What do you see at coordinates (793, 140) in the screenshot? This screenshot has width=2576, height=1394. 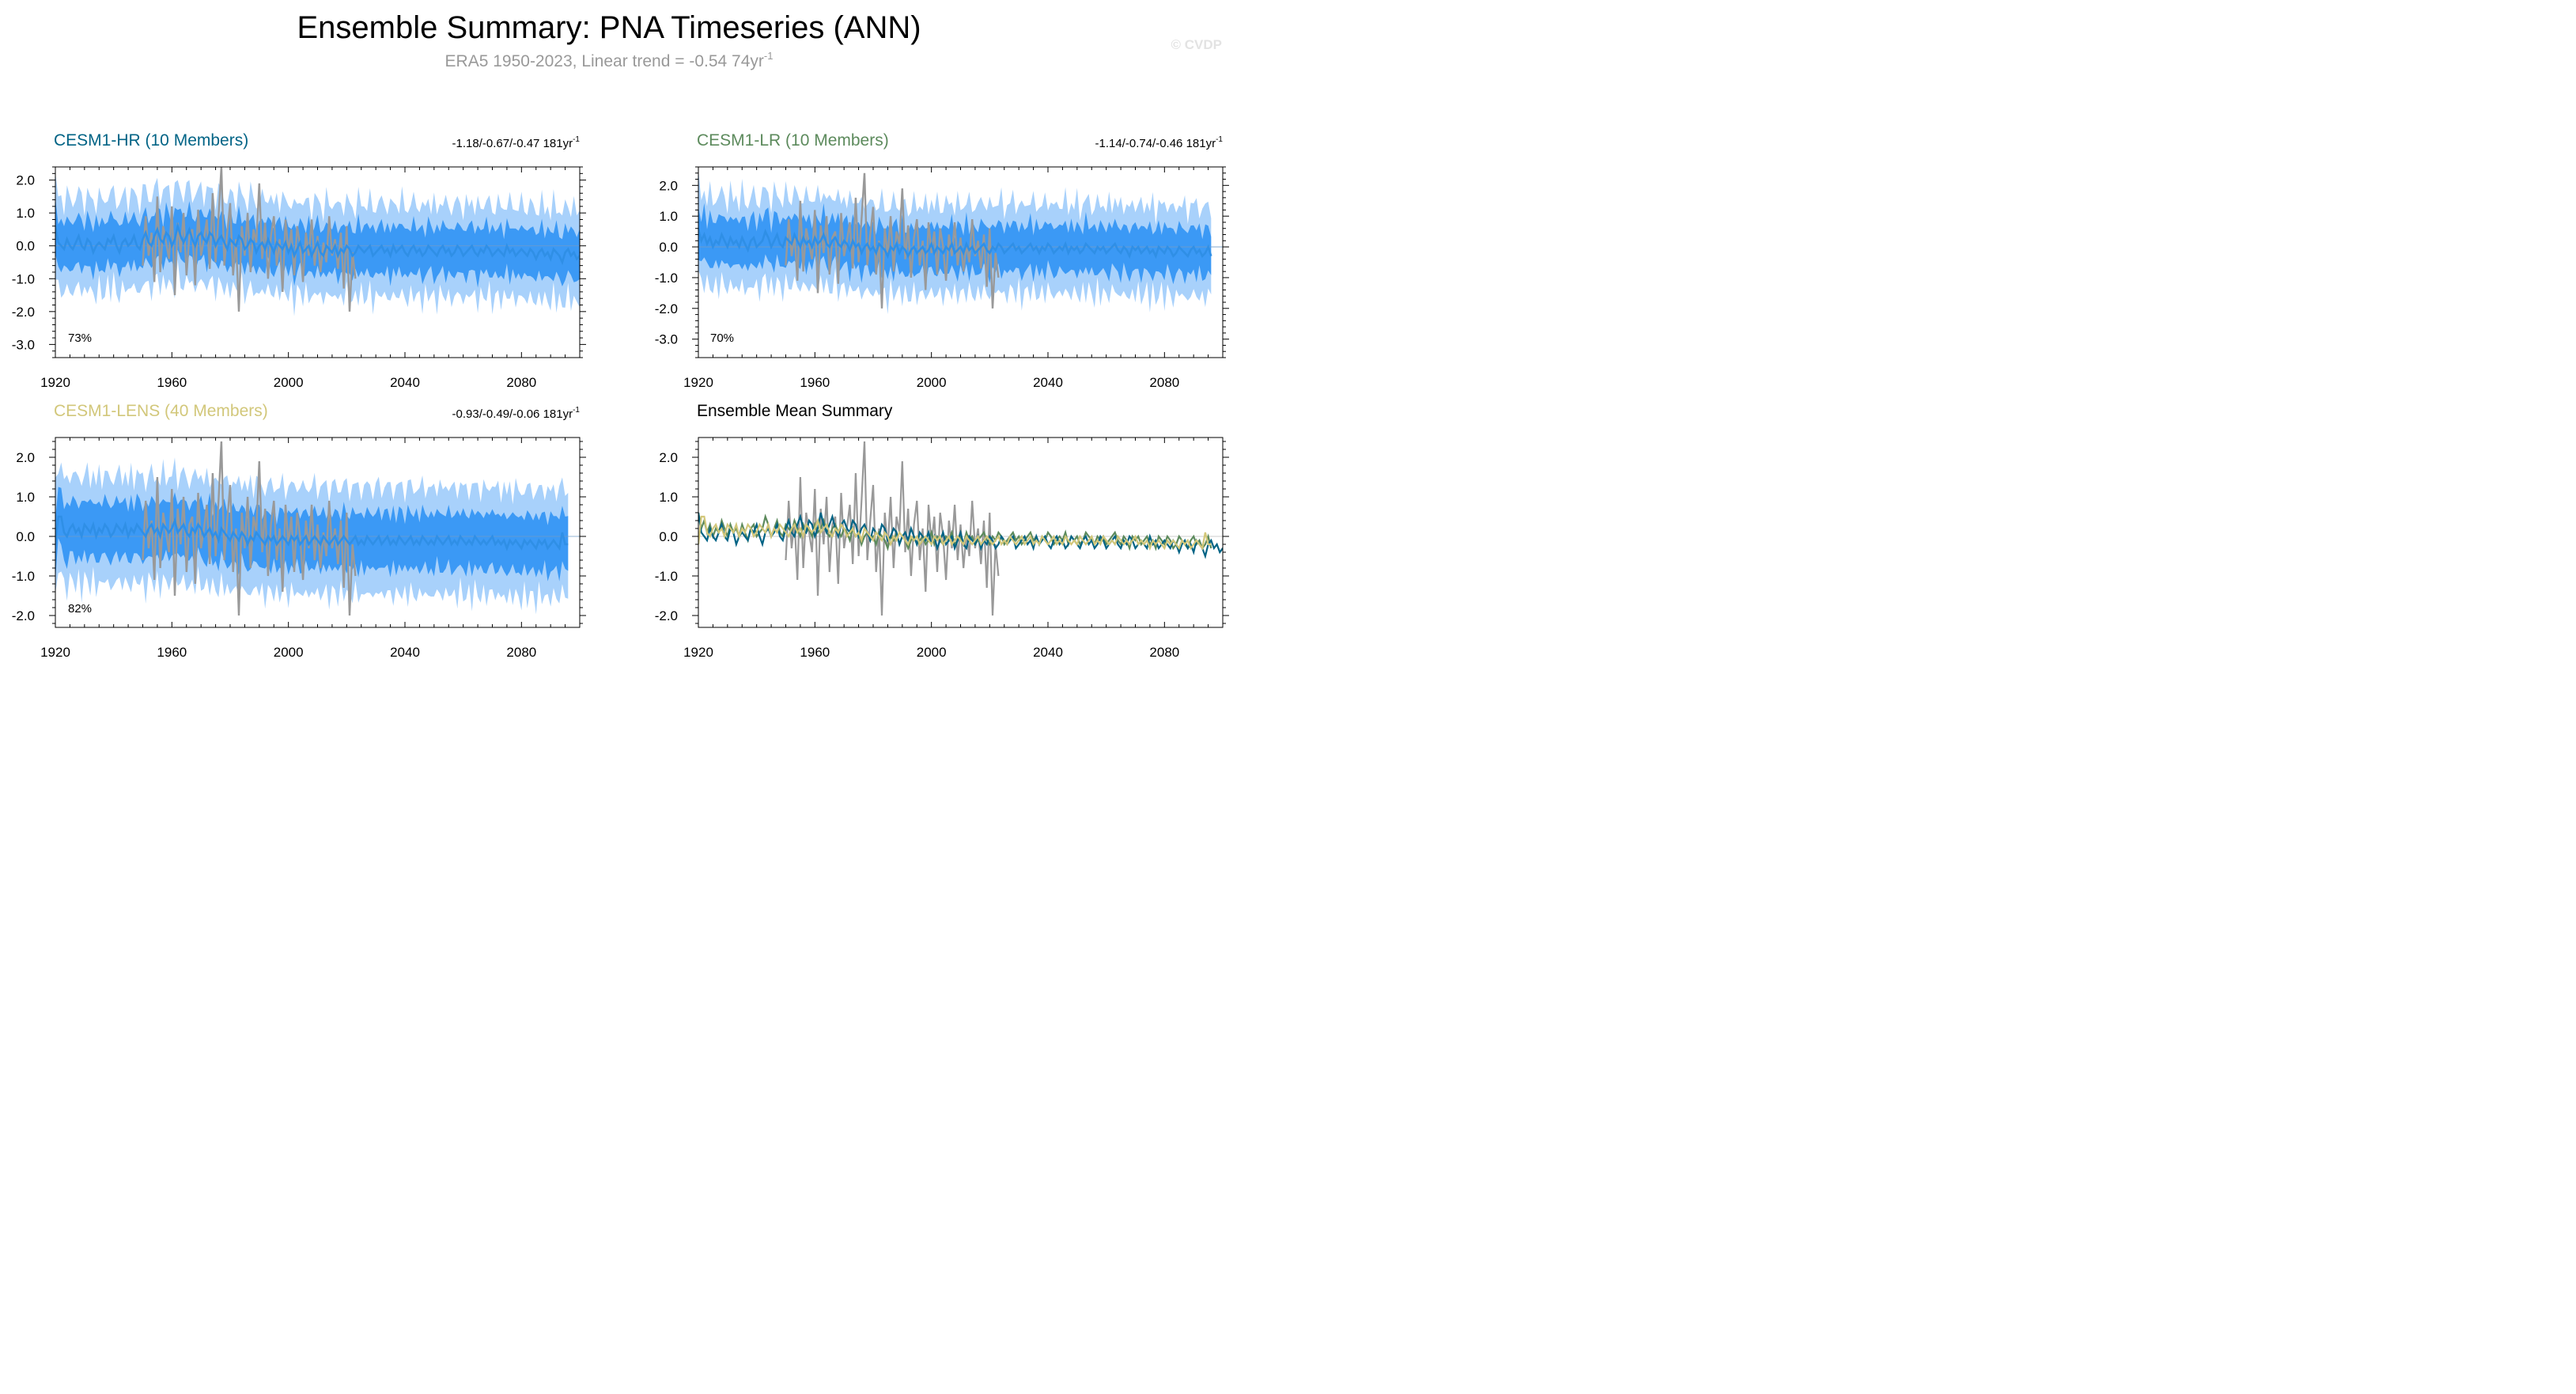 I see `panel-title: CESM1-LR (10 Members)` at bounding box center [793, 140].